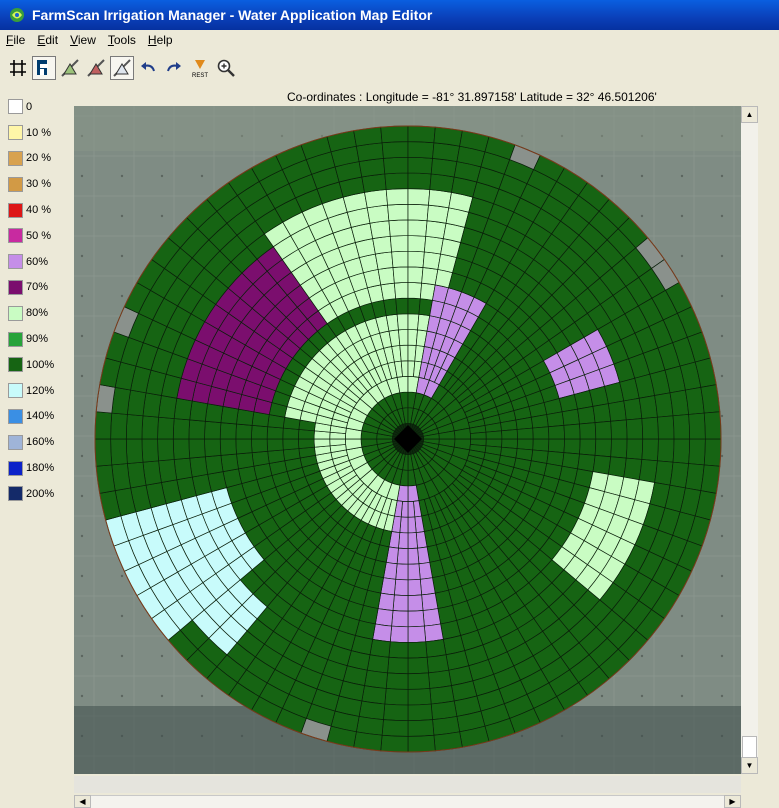  Describe the element at coordinates (40, 494) in the screenshot. I see `legend-item: 200%` at that location.